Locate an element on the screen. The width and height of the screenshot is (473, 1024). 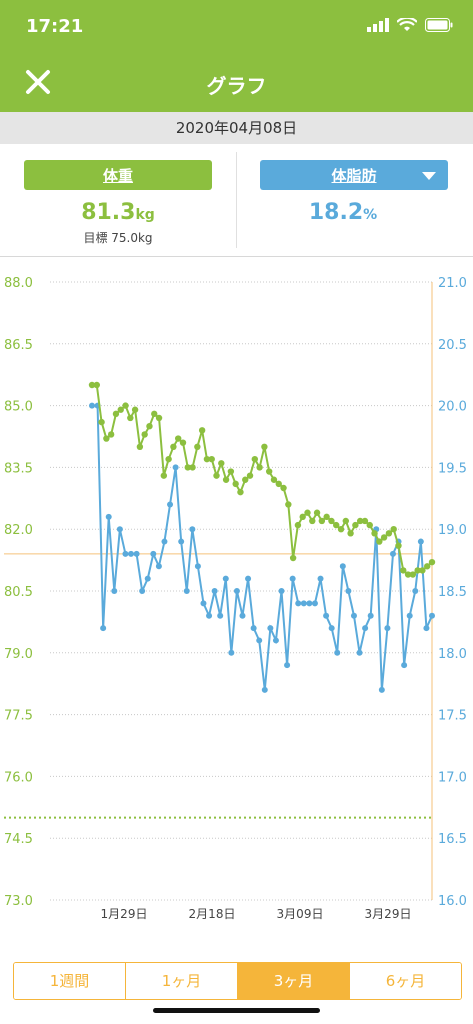
x-tick: 3月29日 is located at coordinates (388, 914).